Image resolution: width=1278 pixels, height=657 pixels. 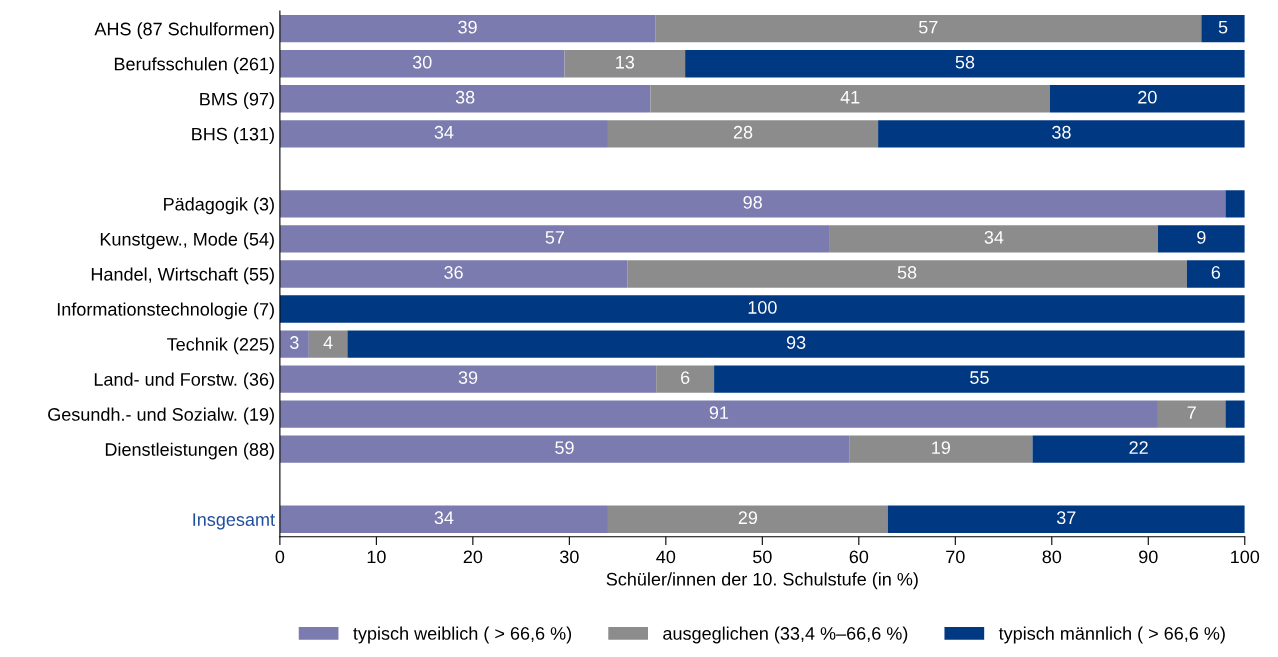 I want to click on data-label: 41, so click(x=850, y=97).